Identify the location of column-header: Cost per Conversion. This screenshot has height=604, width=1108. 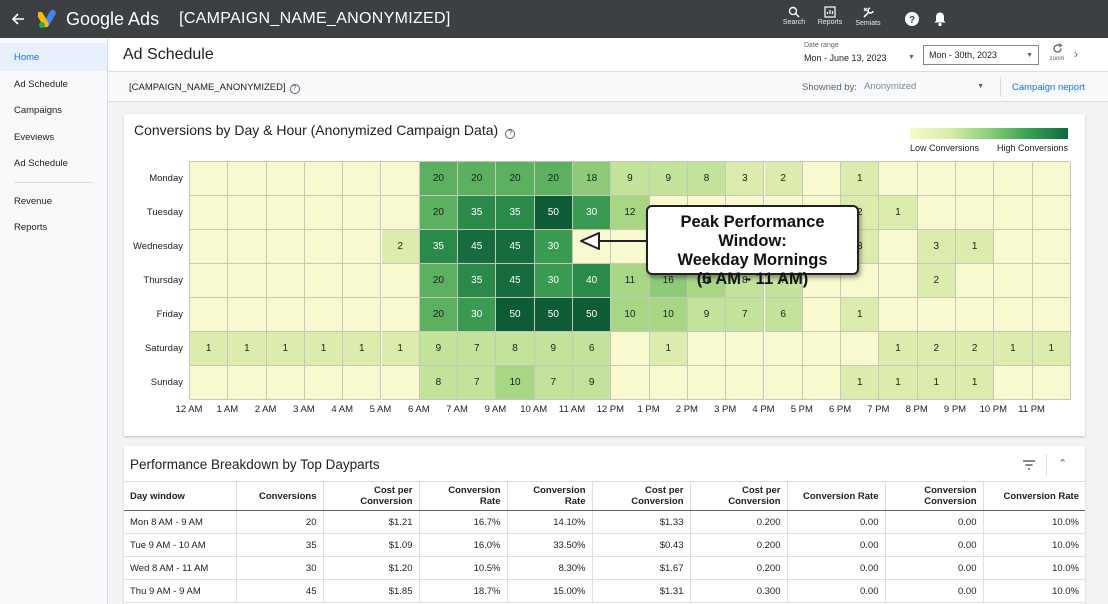
(739, 496).